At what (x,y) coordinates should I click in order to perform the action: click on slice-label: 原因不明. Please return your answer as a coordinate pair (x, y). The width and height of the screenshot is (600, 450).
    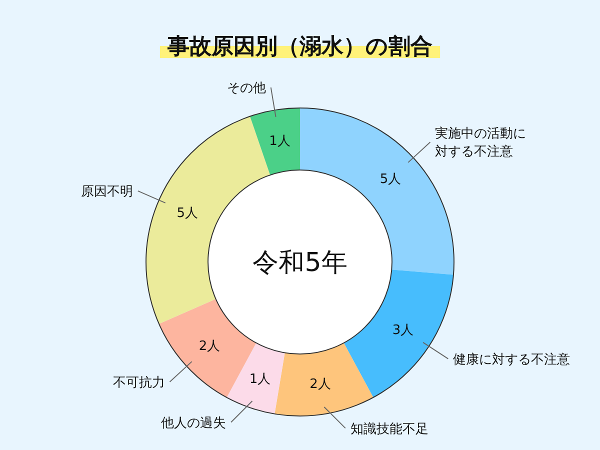
    Looking at the image, I should click on (106, 192).